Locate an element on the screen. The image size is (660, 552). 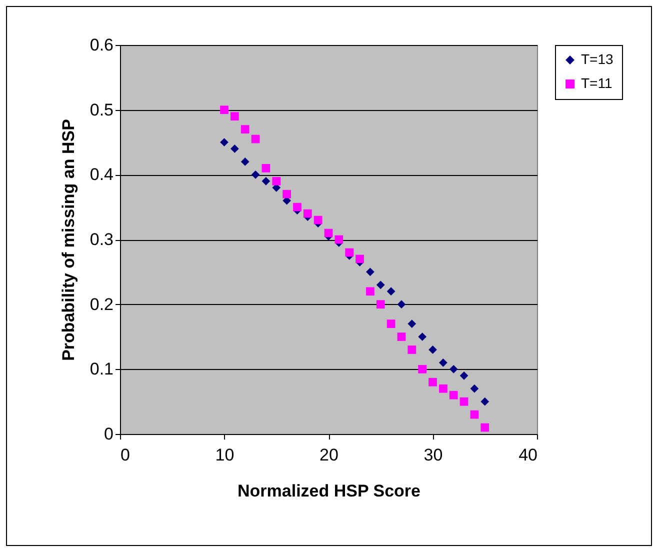
y-tick-label: 0.4 is located at coordinates (102, 174).